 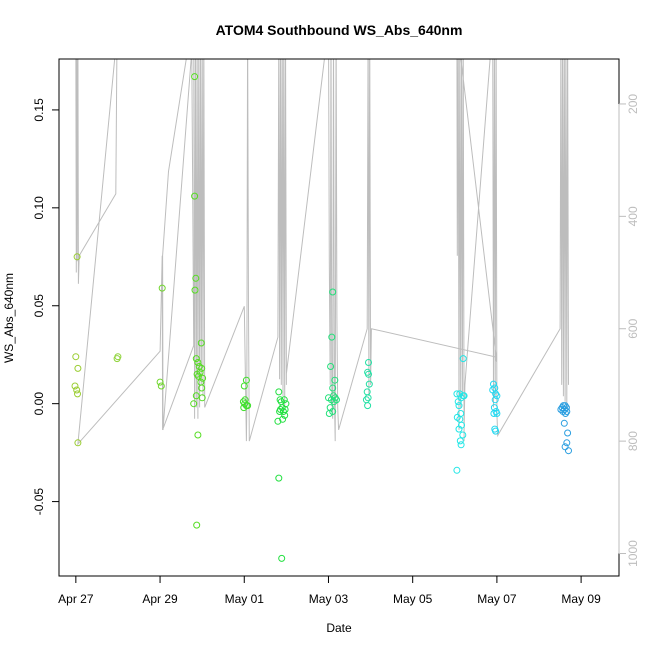 What do you see at coordinates (633, 441) in the screenshot?
I see `right-tick-label: 800` at bounding box center [633, 441].